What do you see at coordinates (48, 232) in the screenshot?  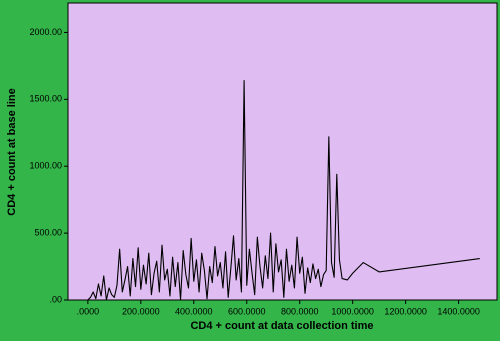 I see `y-tick-label: 500.00` at bounding box center [48, 232].